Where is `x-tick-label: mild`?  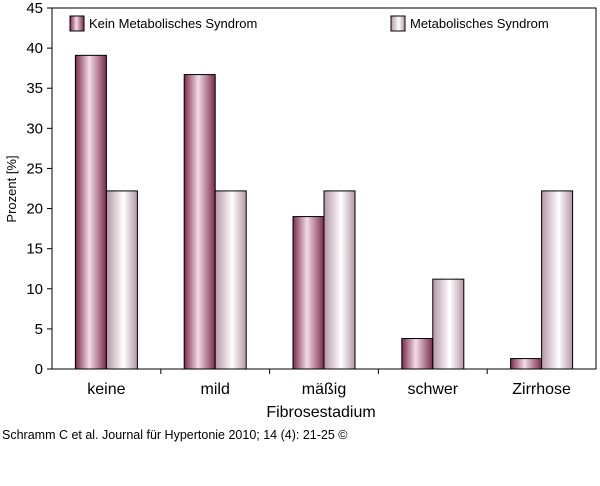
x-tick-label: mild is located at coordinates (215, 389).